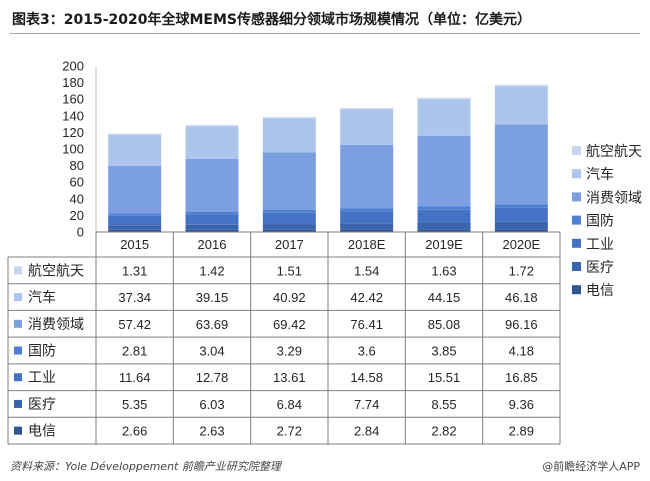 The width and height of the screenshot is (650, 481). What do you see at coordinates (134, 270) in the screenshot?
I see `table-cell: 1.31` at bounding box center [134, 270].